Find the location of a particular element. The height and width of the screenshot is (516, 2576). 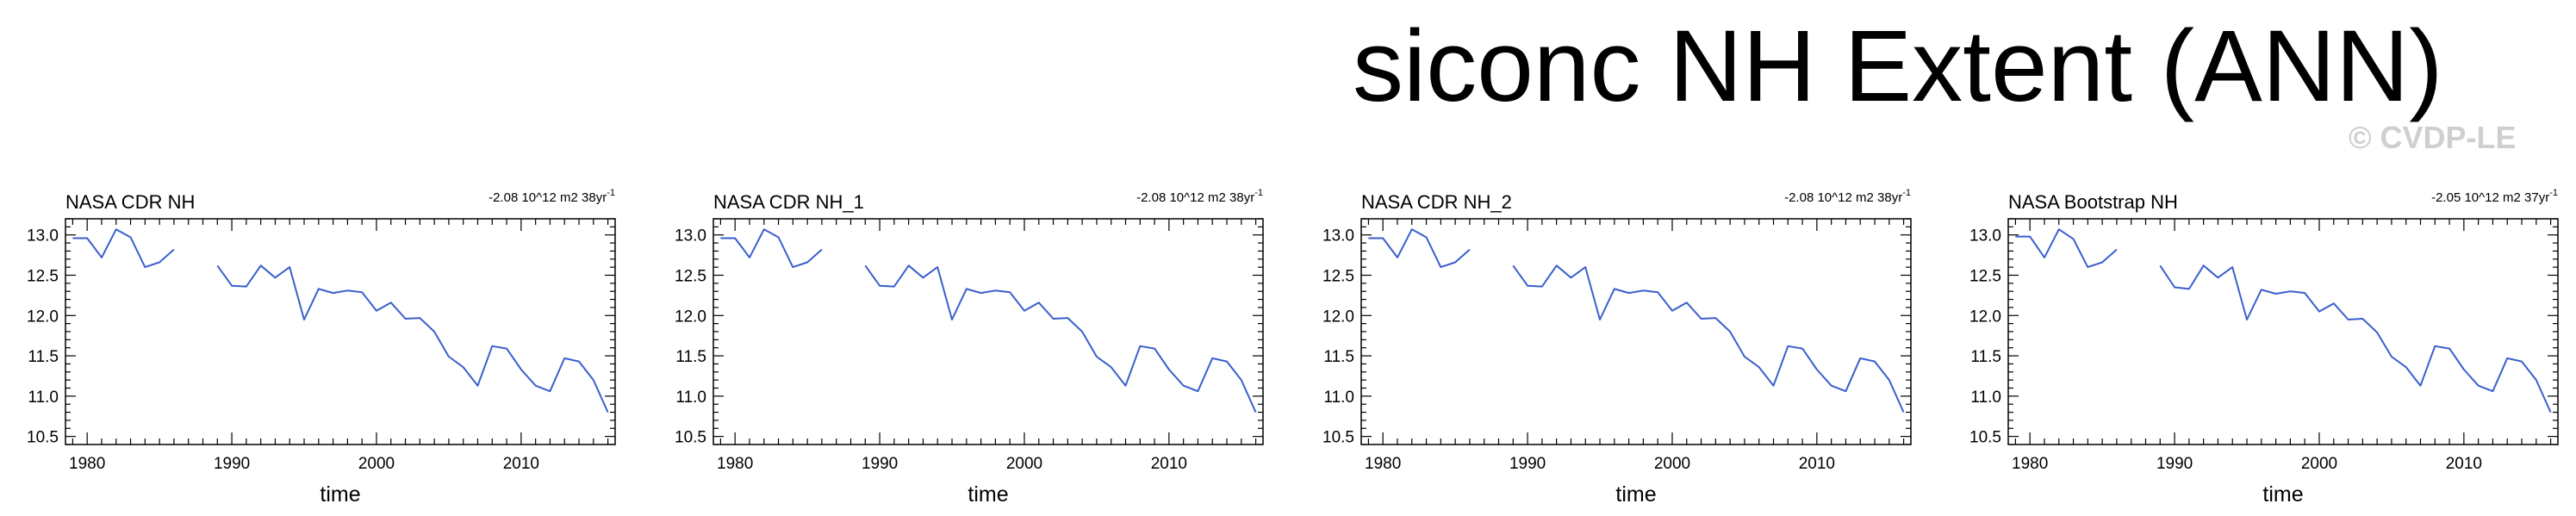

trend-label: -2.08 10^12 m2 38yr-1 is located at coordinates (1848, 196).